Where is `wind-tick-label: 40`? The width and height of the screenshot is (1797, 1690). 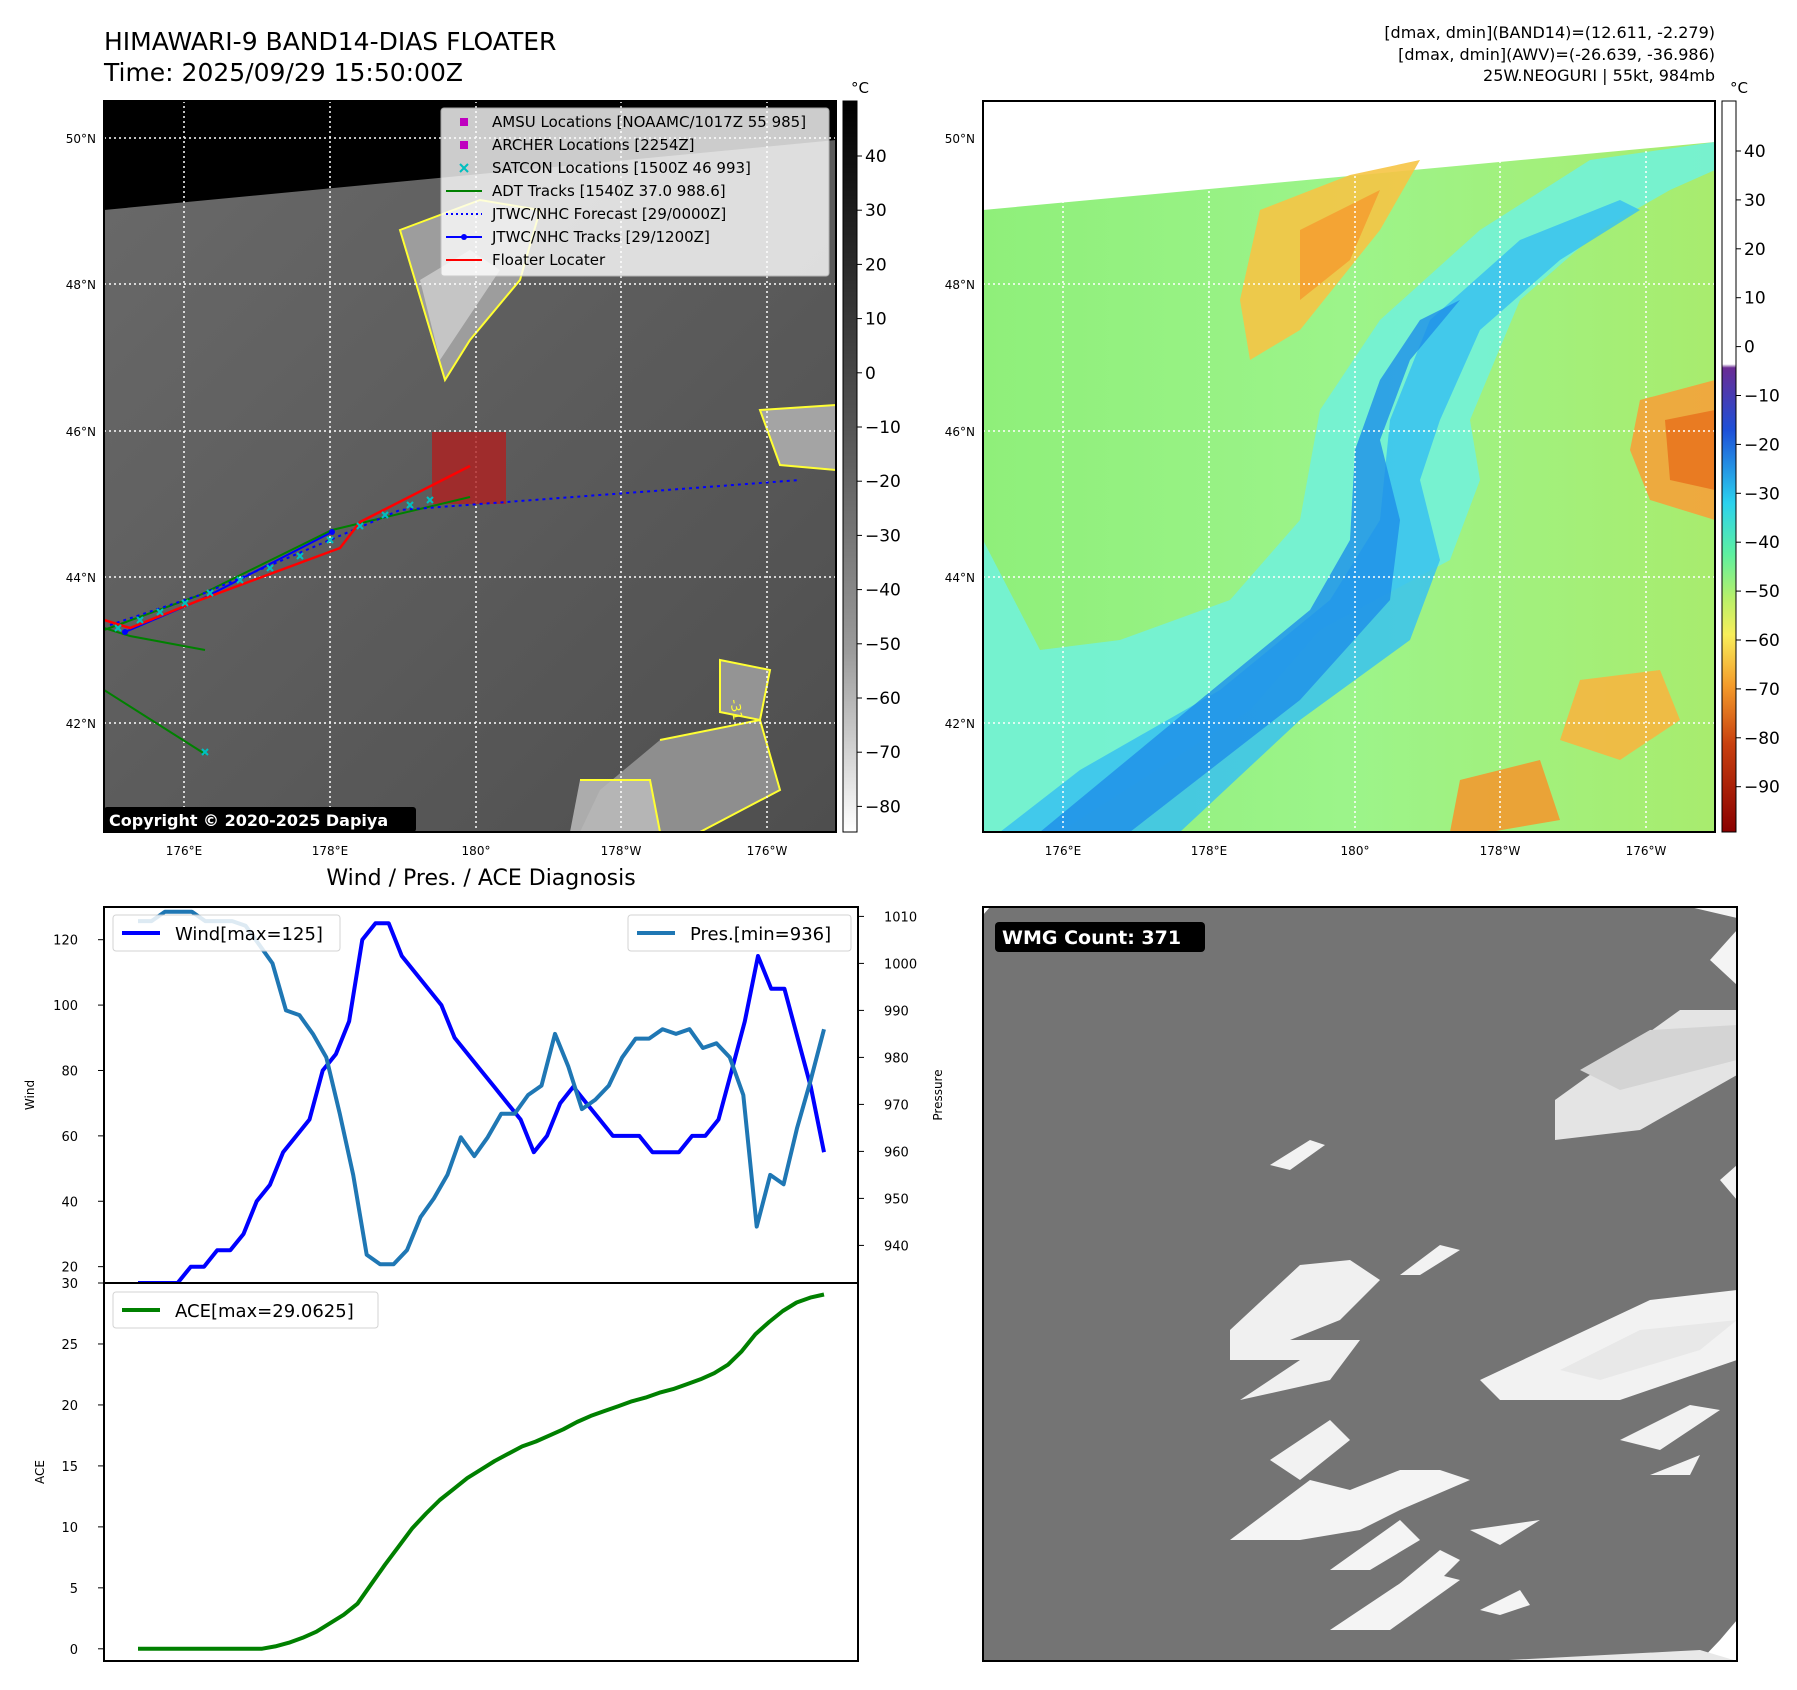 wind-tick-label: 40 is located at coordinates (69, 1202).